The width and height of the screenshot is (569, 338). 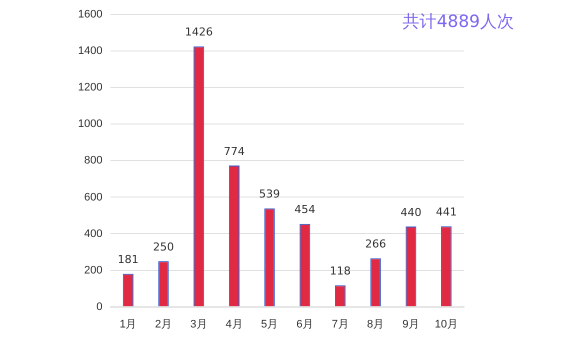 I want to click on y-tick-label: 200, so click(x=93, y=270).